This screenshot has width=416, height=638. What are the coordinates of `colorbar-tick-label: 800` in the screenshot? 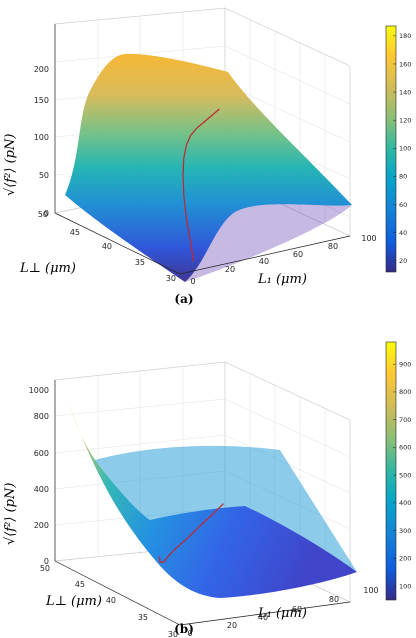 It's located at (405, 392).